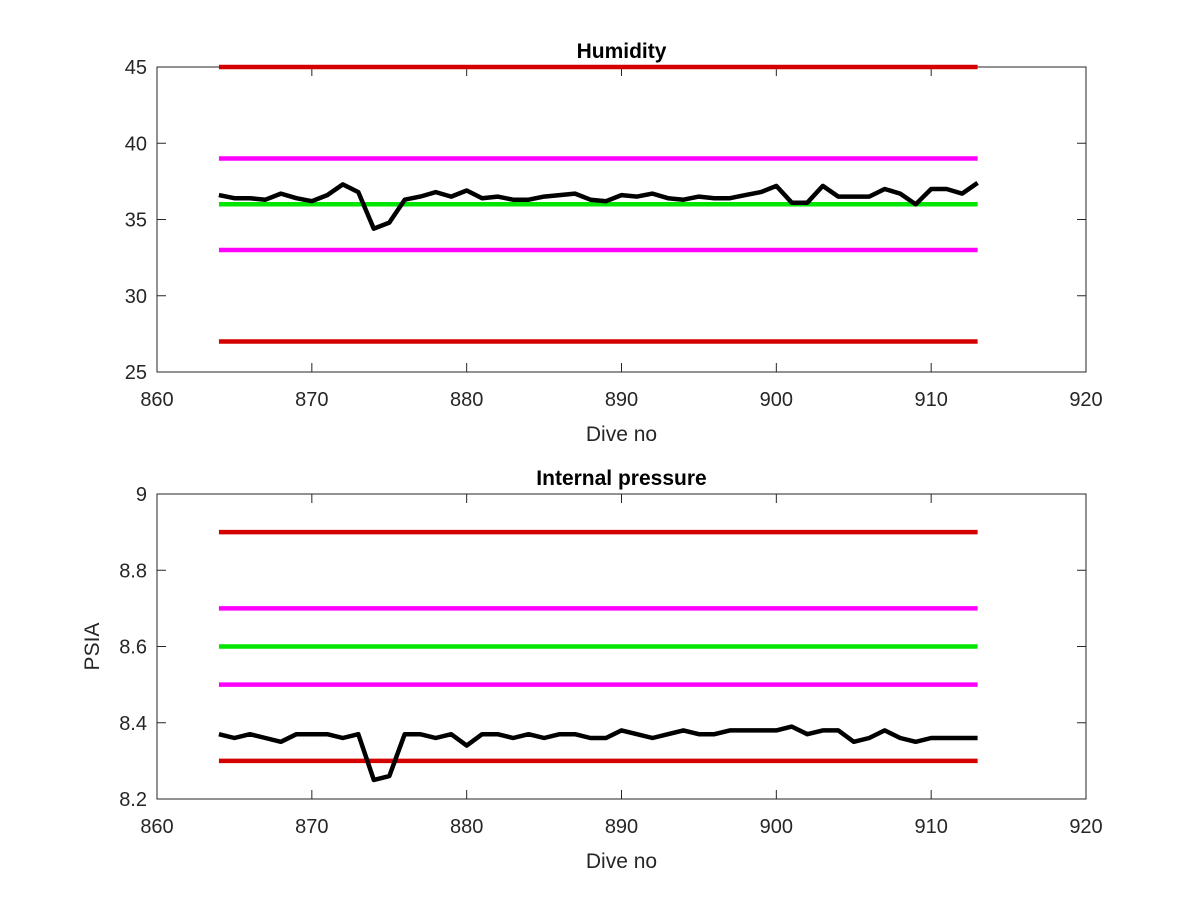 The image size is (1200, 900). I want to click on chart-title: Humidity, so click(622, 51).